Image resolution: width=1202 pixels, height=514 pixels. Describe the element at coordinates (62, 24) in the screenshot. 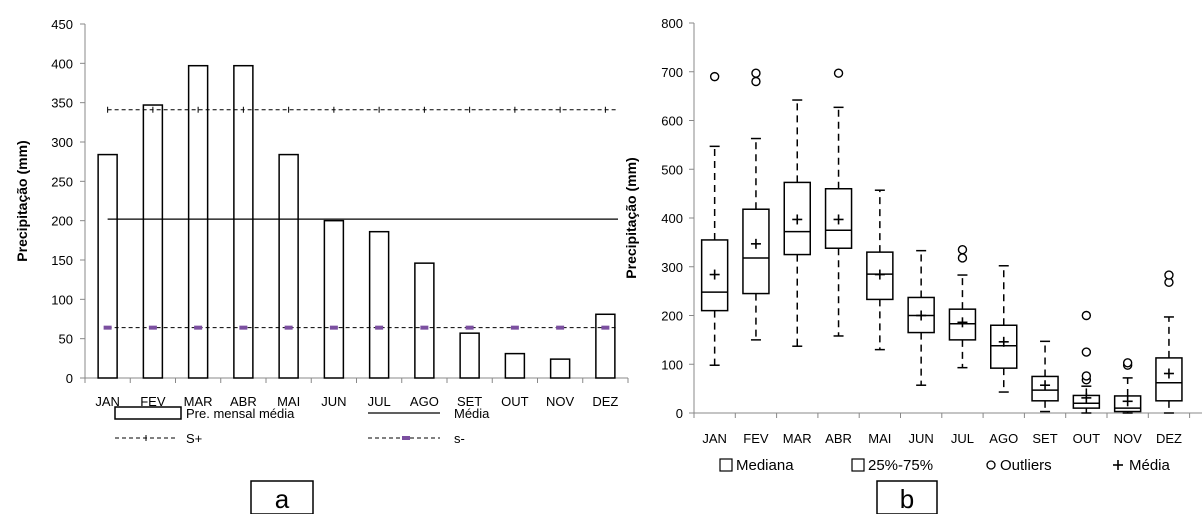

I see `y-tick-label: 450` at that location.